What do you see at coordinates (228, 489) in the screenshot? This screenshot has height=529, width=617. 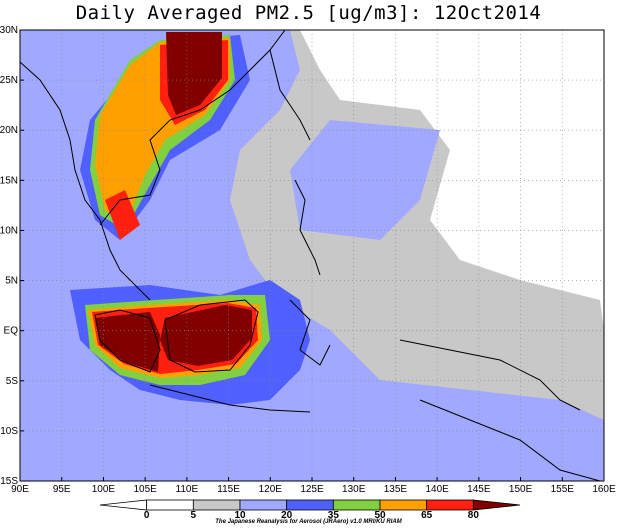 I see `longitude-label: 115E` at bounding box center [228, 489].